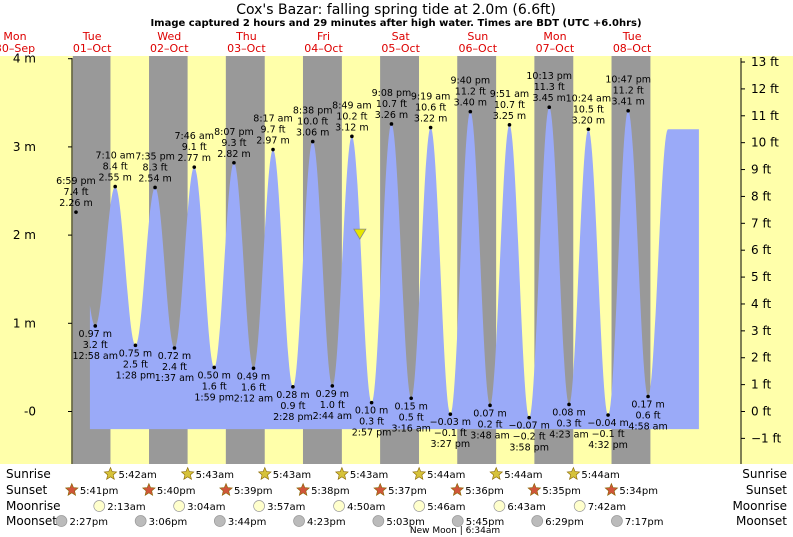 The height and width of the screenshot is (537, 793). Describe the element at coordinates (555, 48) in the screenshot. I see `day-label-date: 07–Oct` at that location.